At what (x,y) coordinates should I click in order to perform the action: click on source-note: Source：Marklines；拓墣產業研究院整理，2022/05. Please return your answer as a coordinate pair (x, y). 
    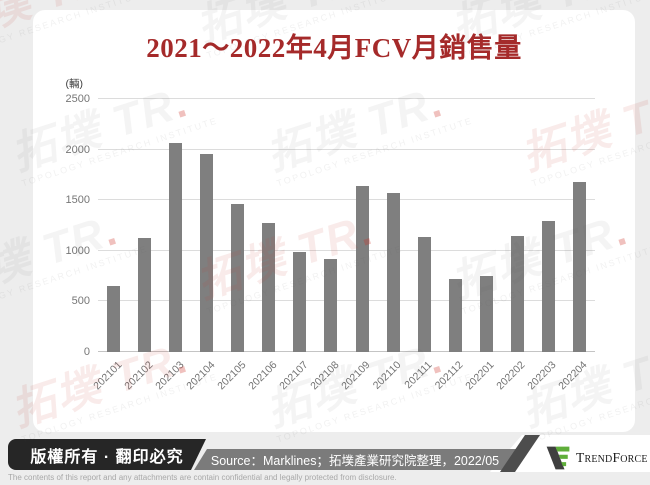
    Looking at the image, I should click on (355, 459).